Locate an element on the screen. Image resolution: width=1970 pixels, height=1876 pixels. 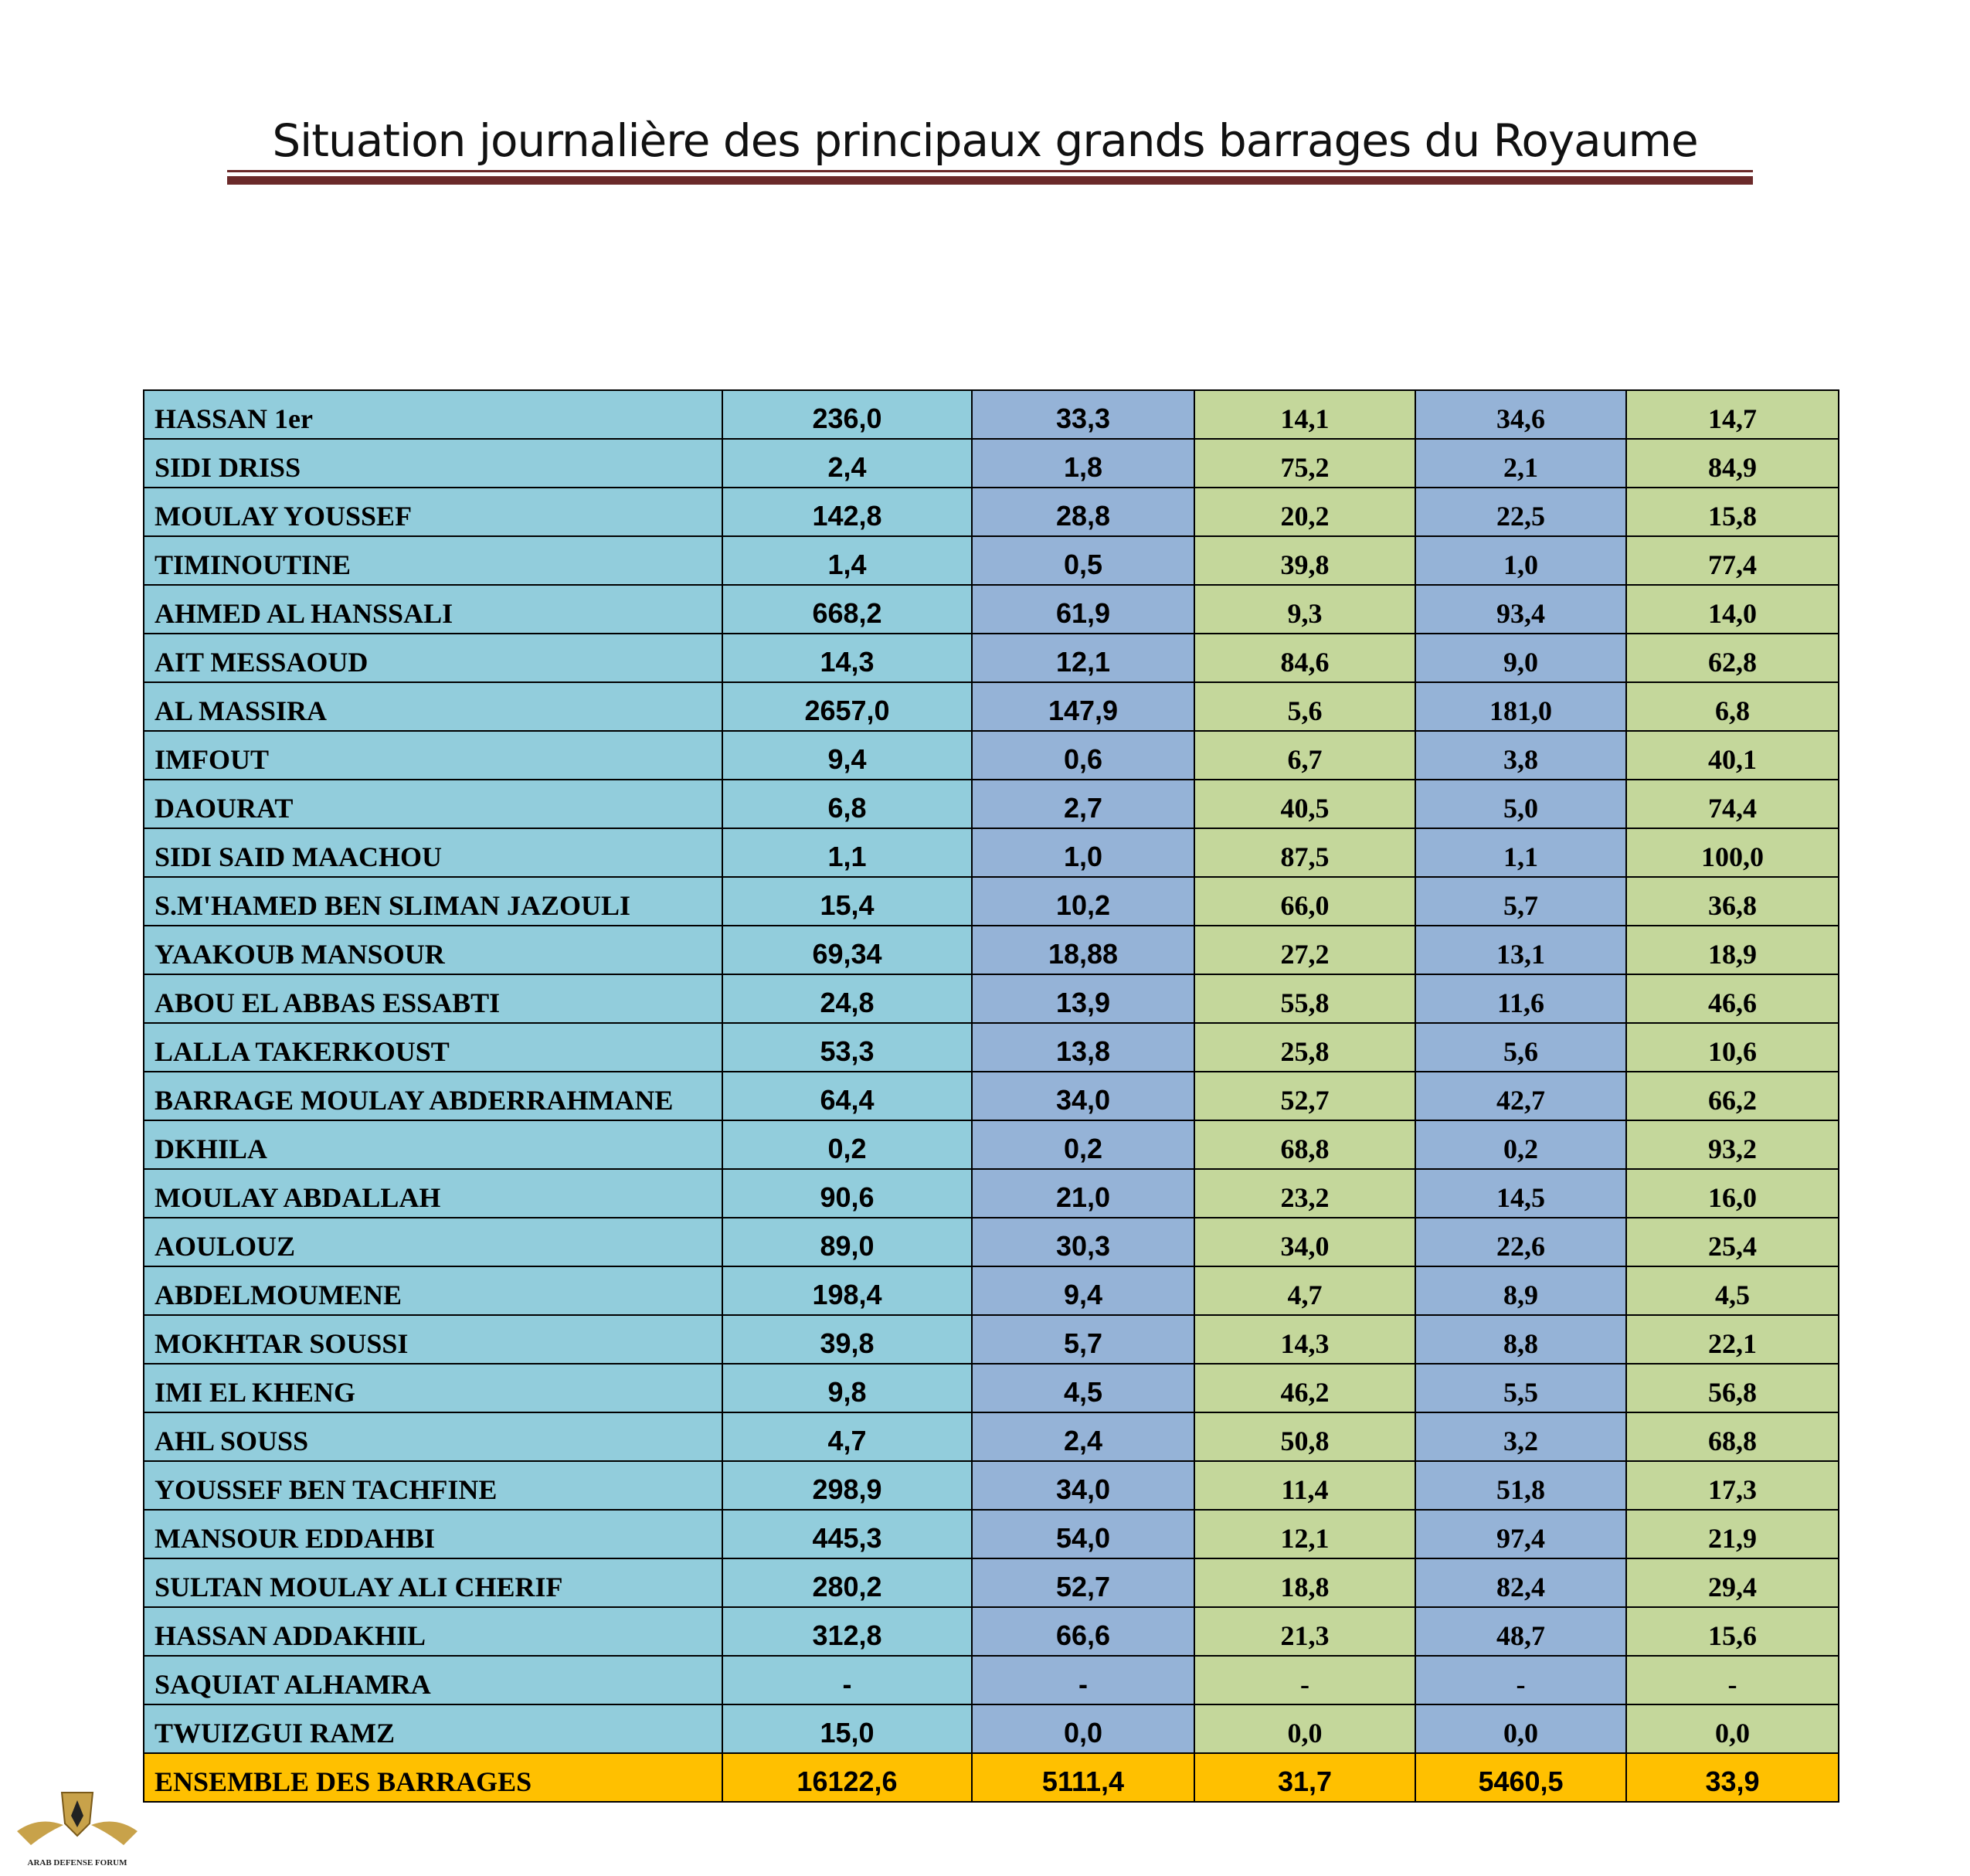
cell-value: 52,7 is located at coordinates (1083, 1583).